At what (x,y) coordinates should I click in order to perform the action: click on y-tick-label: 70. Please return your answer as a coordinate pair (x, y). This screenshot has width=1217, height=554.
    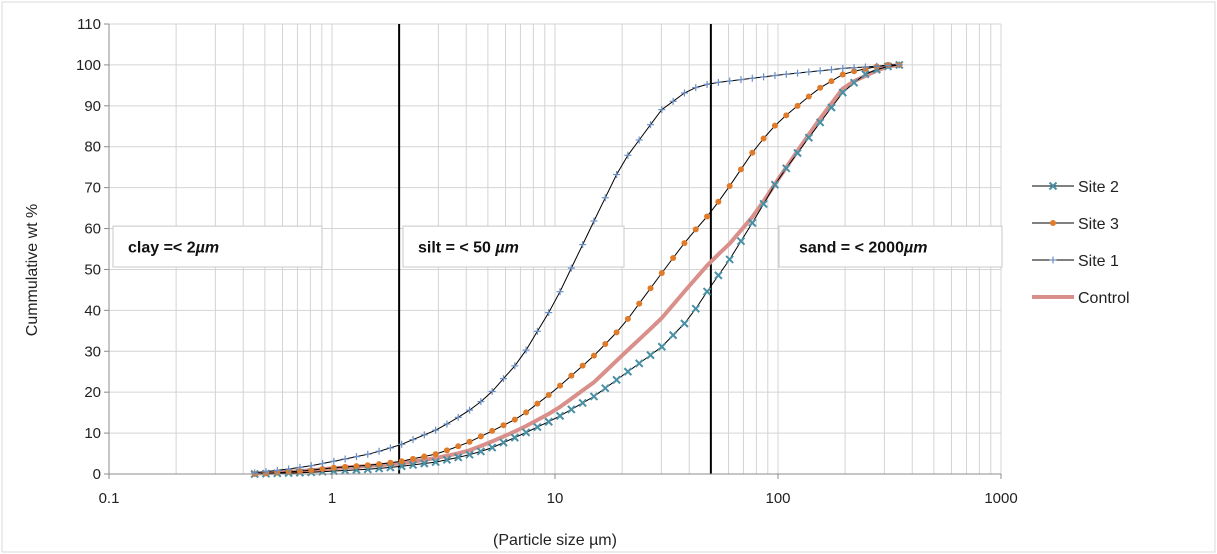
    Looking at the image, I should click on (92, 188).